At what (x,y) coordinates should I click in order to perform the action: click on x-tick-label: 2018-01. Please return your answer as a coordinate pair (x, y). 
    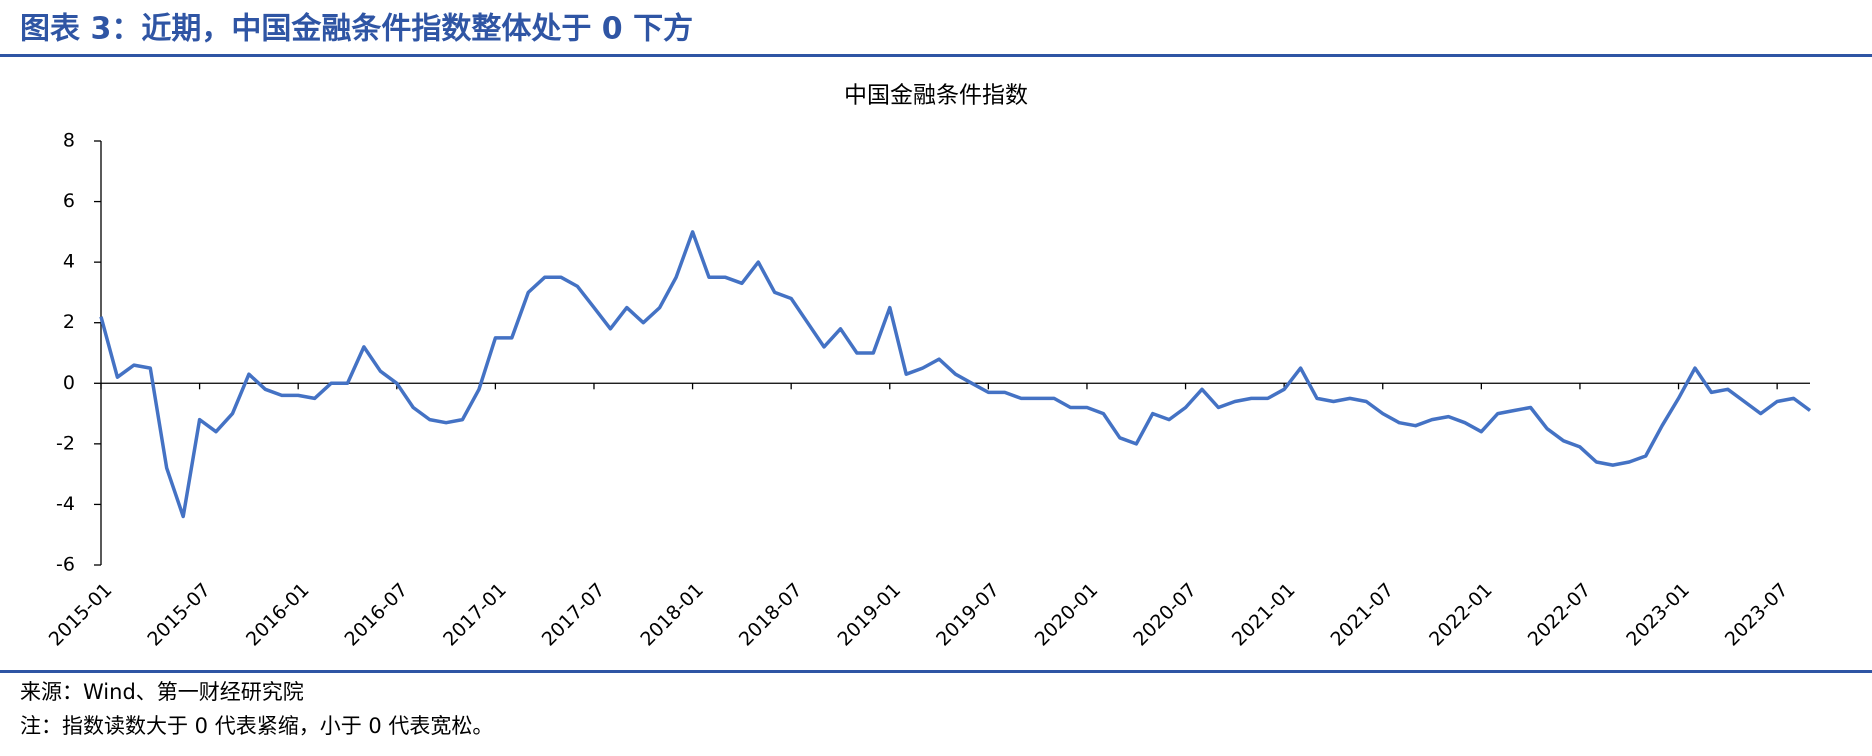
    Looking at the image, I should click on (672, 615).